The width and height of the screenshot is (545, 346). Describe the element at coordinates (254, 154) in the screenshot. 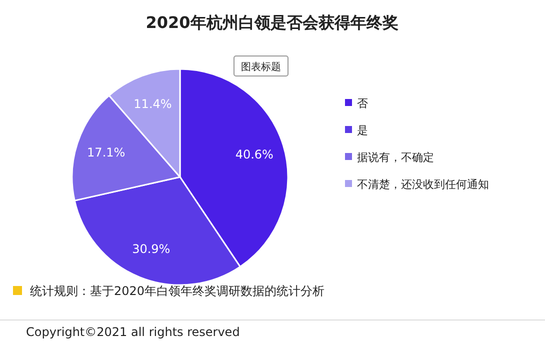

I see `data-label: 40.6%` at that location.